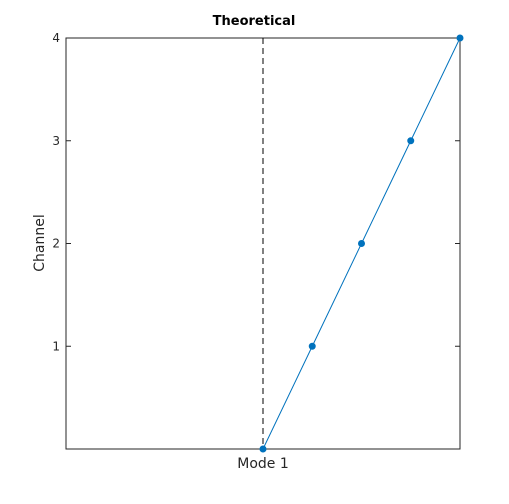  Describe the element at coordinates (40, 242) in the screenshot. I see `y-axis-label: Channel` at that location.